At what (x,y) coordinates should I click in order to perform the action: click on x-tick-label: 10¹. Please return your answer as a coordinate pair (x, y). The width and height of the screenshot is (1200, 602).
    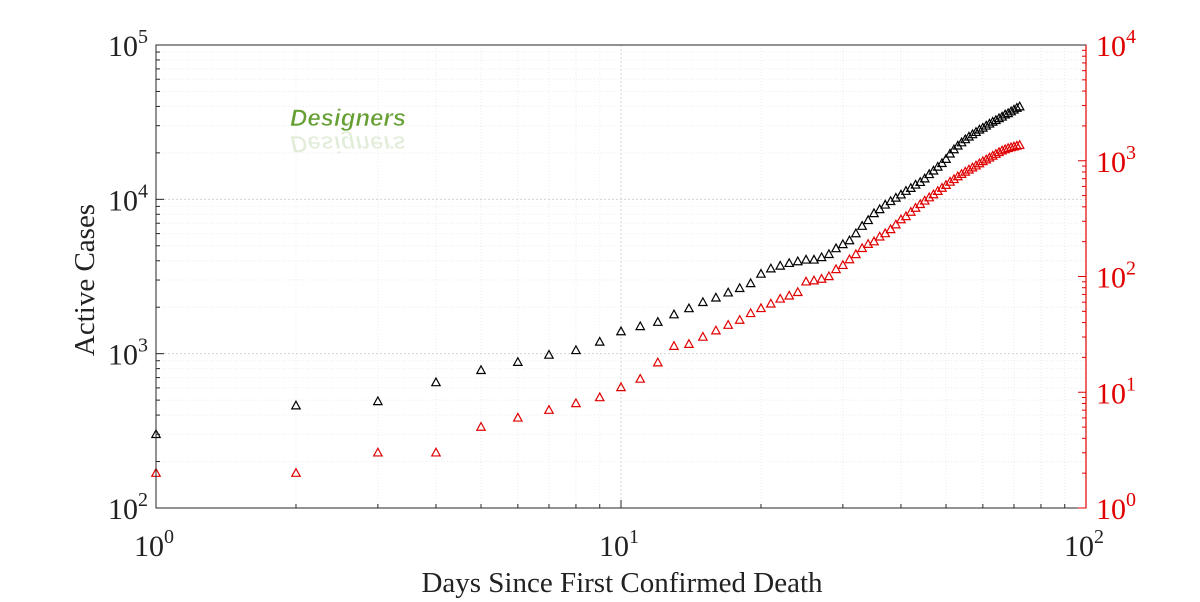
    Looking at the image, I should click on (619, 544).